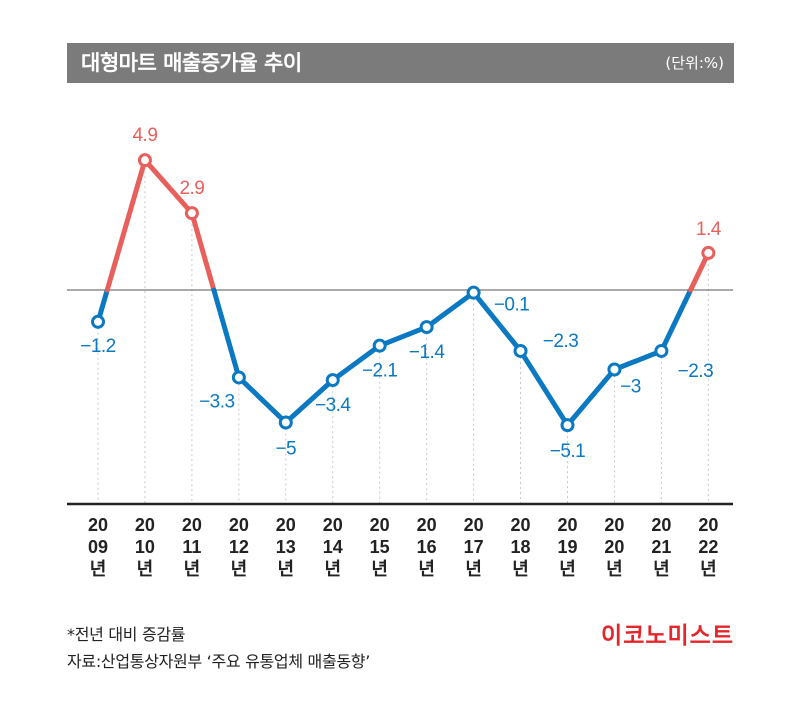 This screenshot has width=800, height=720. What do you see at coordinates (191, 63) in the screenshot?
I see `chart-title: 대형마트 매출증가율 추이` at bounding box center [191, 63].